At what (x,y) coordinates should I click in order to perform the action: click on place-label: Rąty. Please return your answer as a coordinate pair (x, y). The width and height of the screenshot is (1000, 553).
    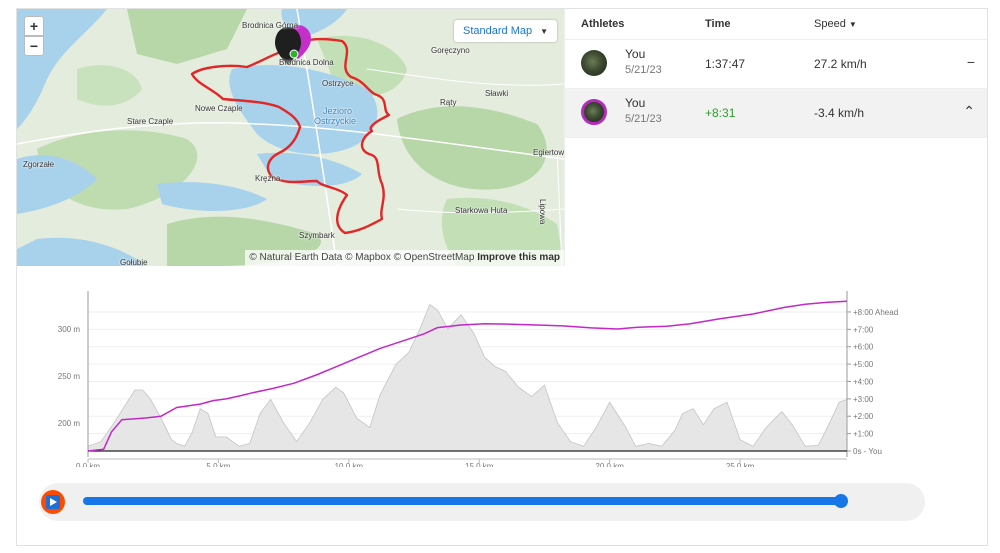
    Looking at the image, I should click on (448, 102).